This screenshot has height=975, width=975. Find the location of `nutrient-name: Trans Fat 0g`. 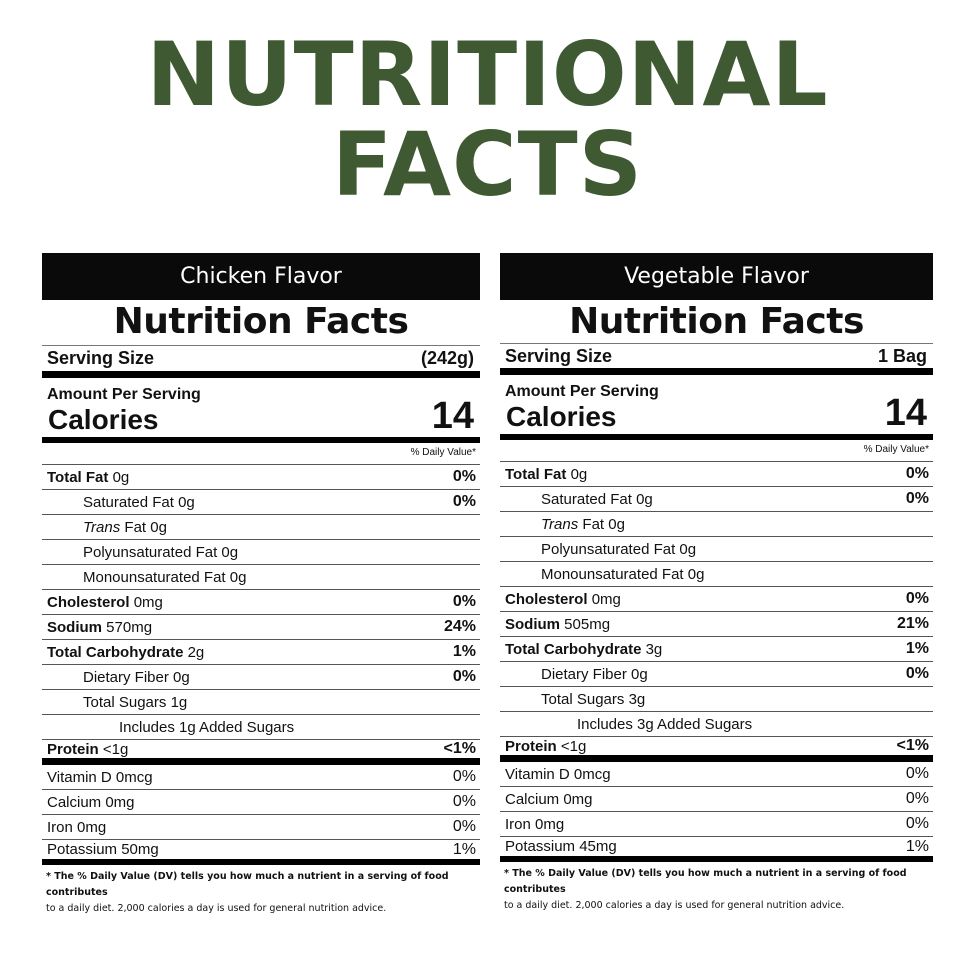

nutrient-name: Trans Fat 0g is located at coordinates (565, 524).